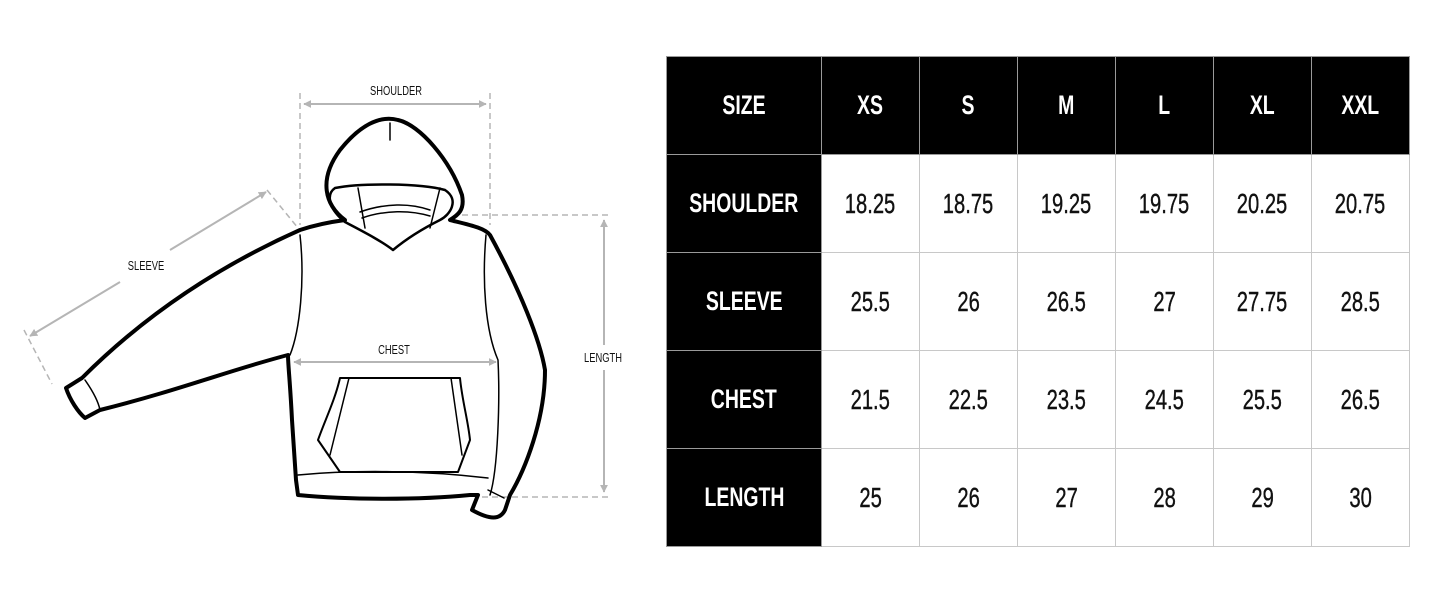 Image resolution: width=1445 pixels, height=595 pixels. I want to click on value-cell: 24.5, so click(1164, 399).